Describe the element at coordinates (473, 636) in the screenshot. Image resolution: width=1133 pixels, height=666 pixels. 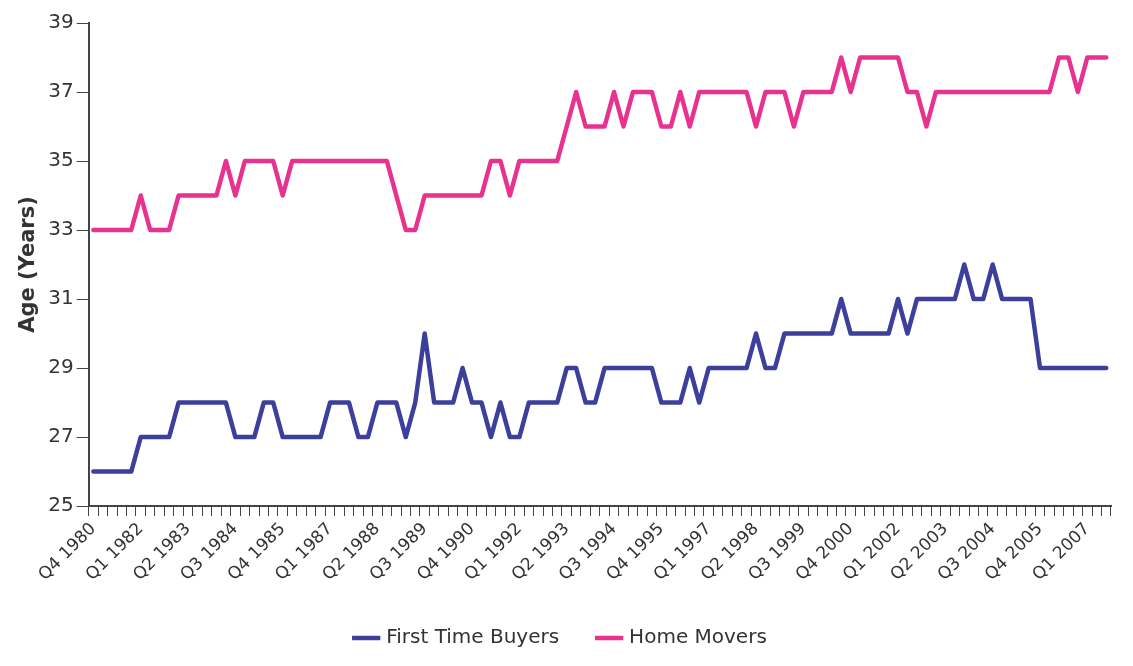
I see `legend-label: First Time Buyers` at that location.